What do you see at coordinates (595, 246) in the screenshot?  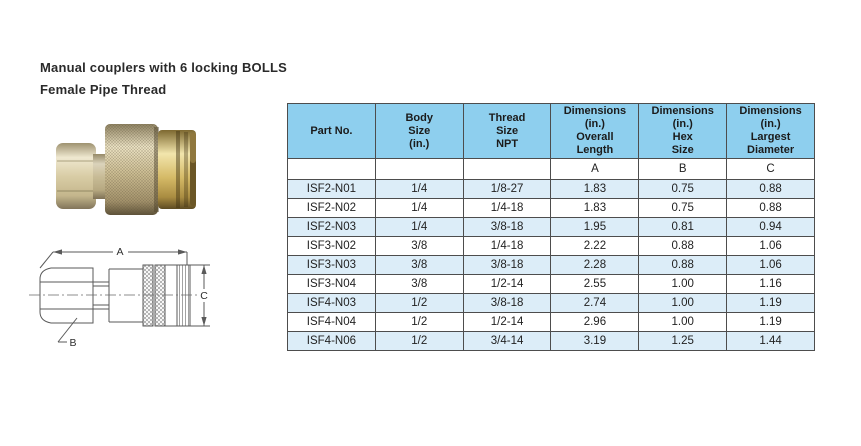 I see `spec-cell: 2.22` at bounding box center [595, 246].